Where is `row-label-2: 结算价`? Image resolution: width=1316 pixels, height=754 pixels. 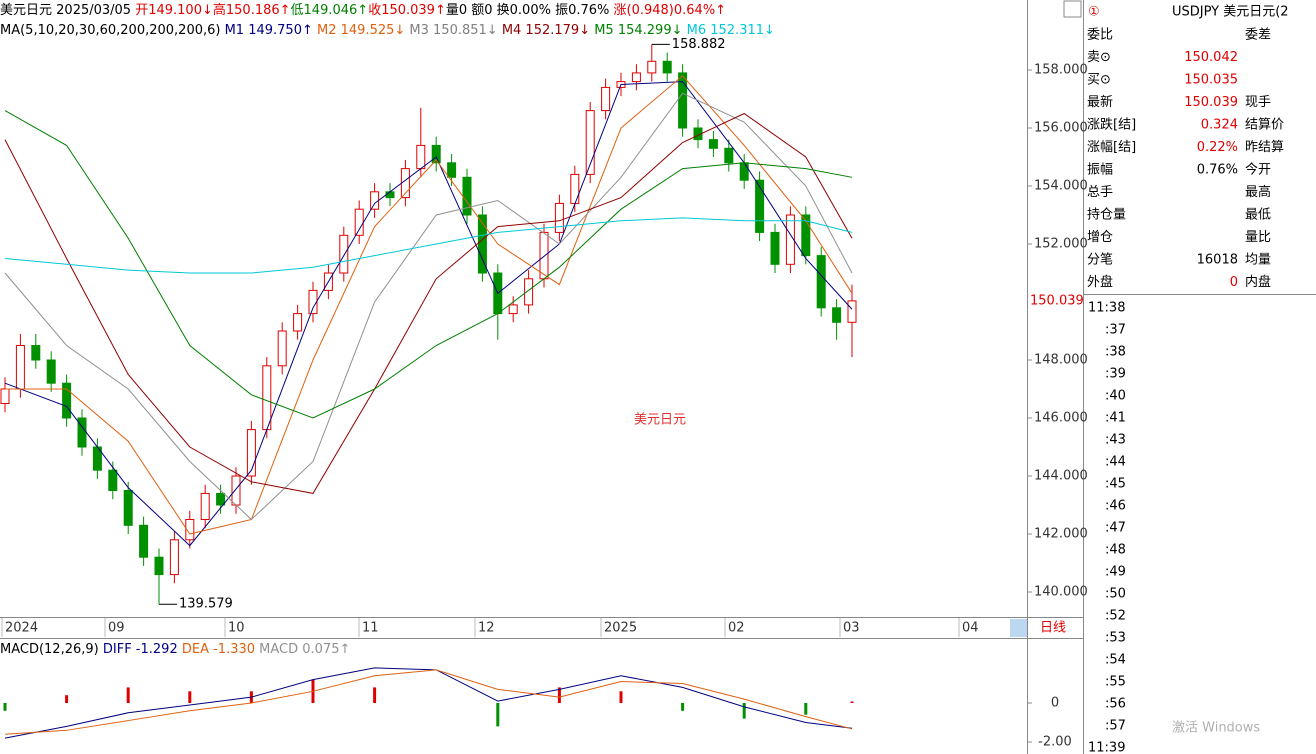 row-label-2: 结算价 is located at coordinates (1264, 125).